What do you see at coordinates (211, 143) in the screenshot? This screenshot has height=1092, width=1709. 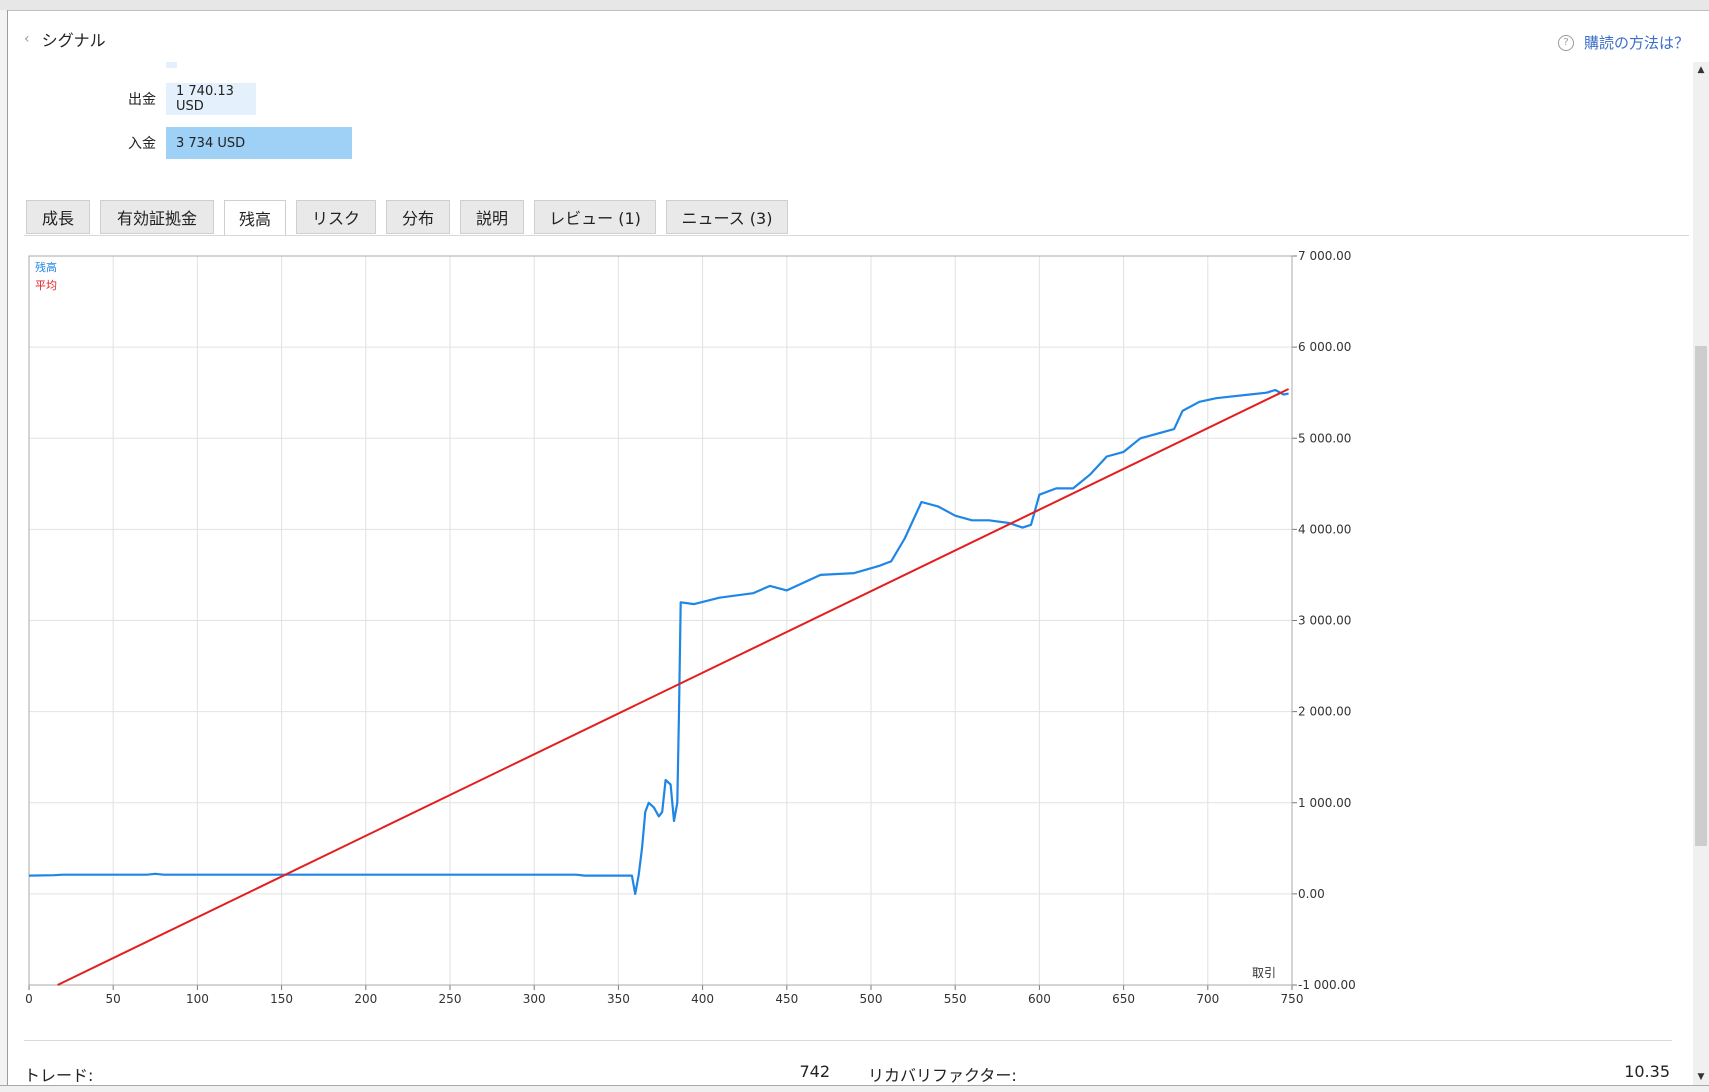 I see `deposit-value: 3 734 USD` at bounding box center [211, 143].